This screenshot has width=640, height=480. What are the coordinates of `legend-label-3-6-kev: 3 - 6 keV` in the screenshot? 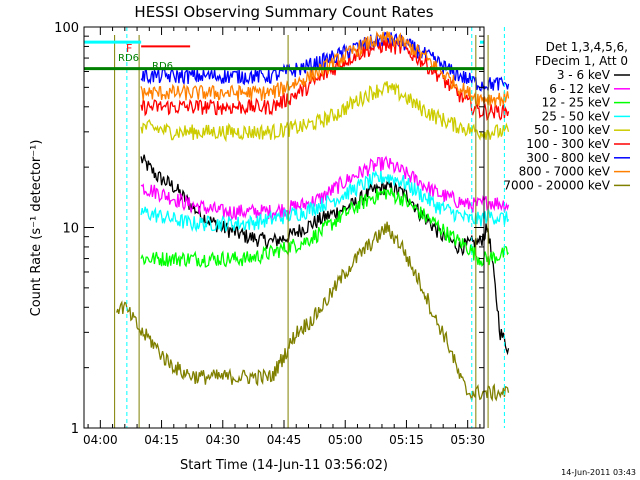 It's located at (584, 75).